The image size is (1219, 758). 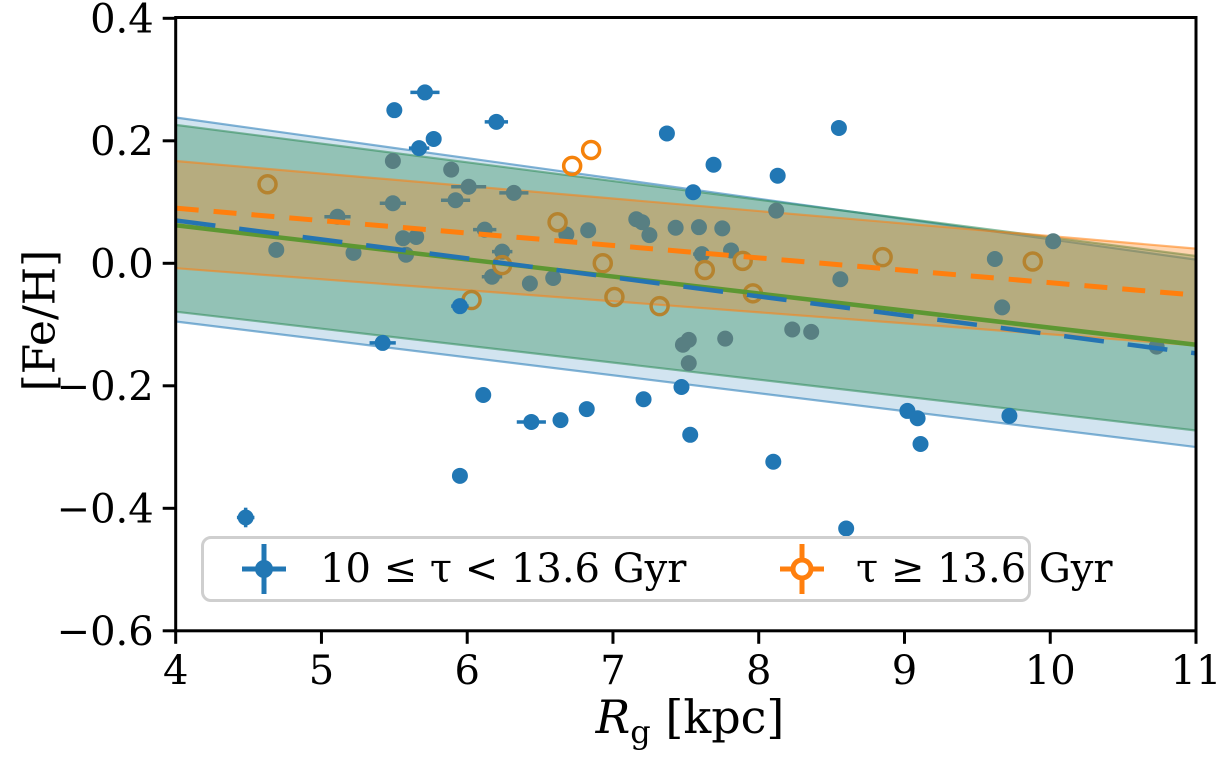 What do you see at coordinates (321, 671) in the screenshot?
I see `x-tick-label: 5` at bounding box center [321, 671].